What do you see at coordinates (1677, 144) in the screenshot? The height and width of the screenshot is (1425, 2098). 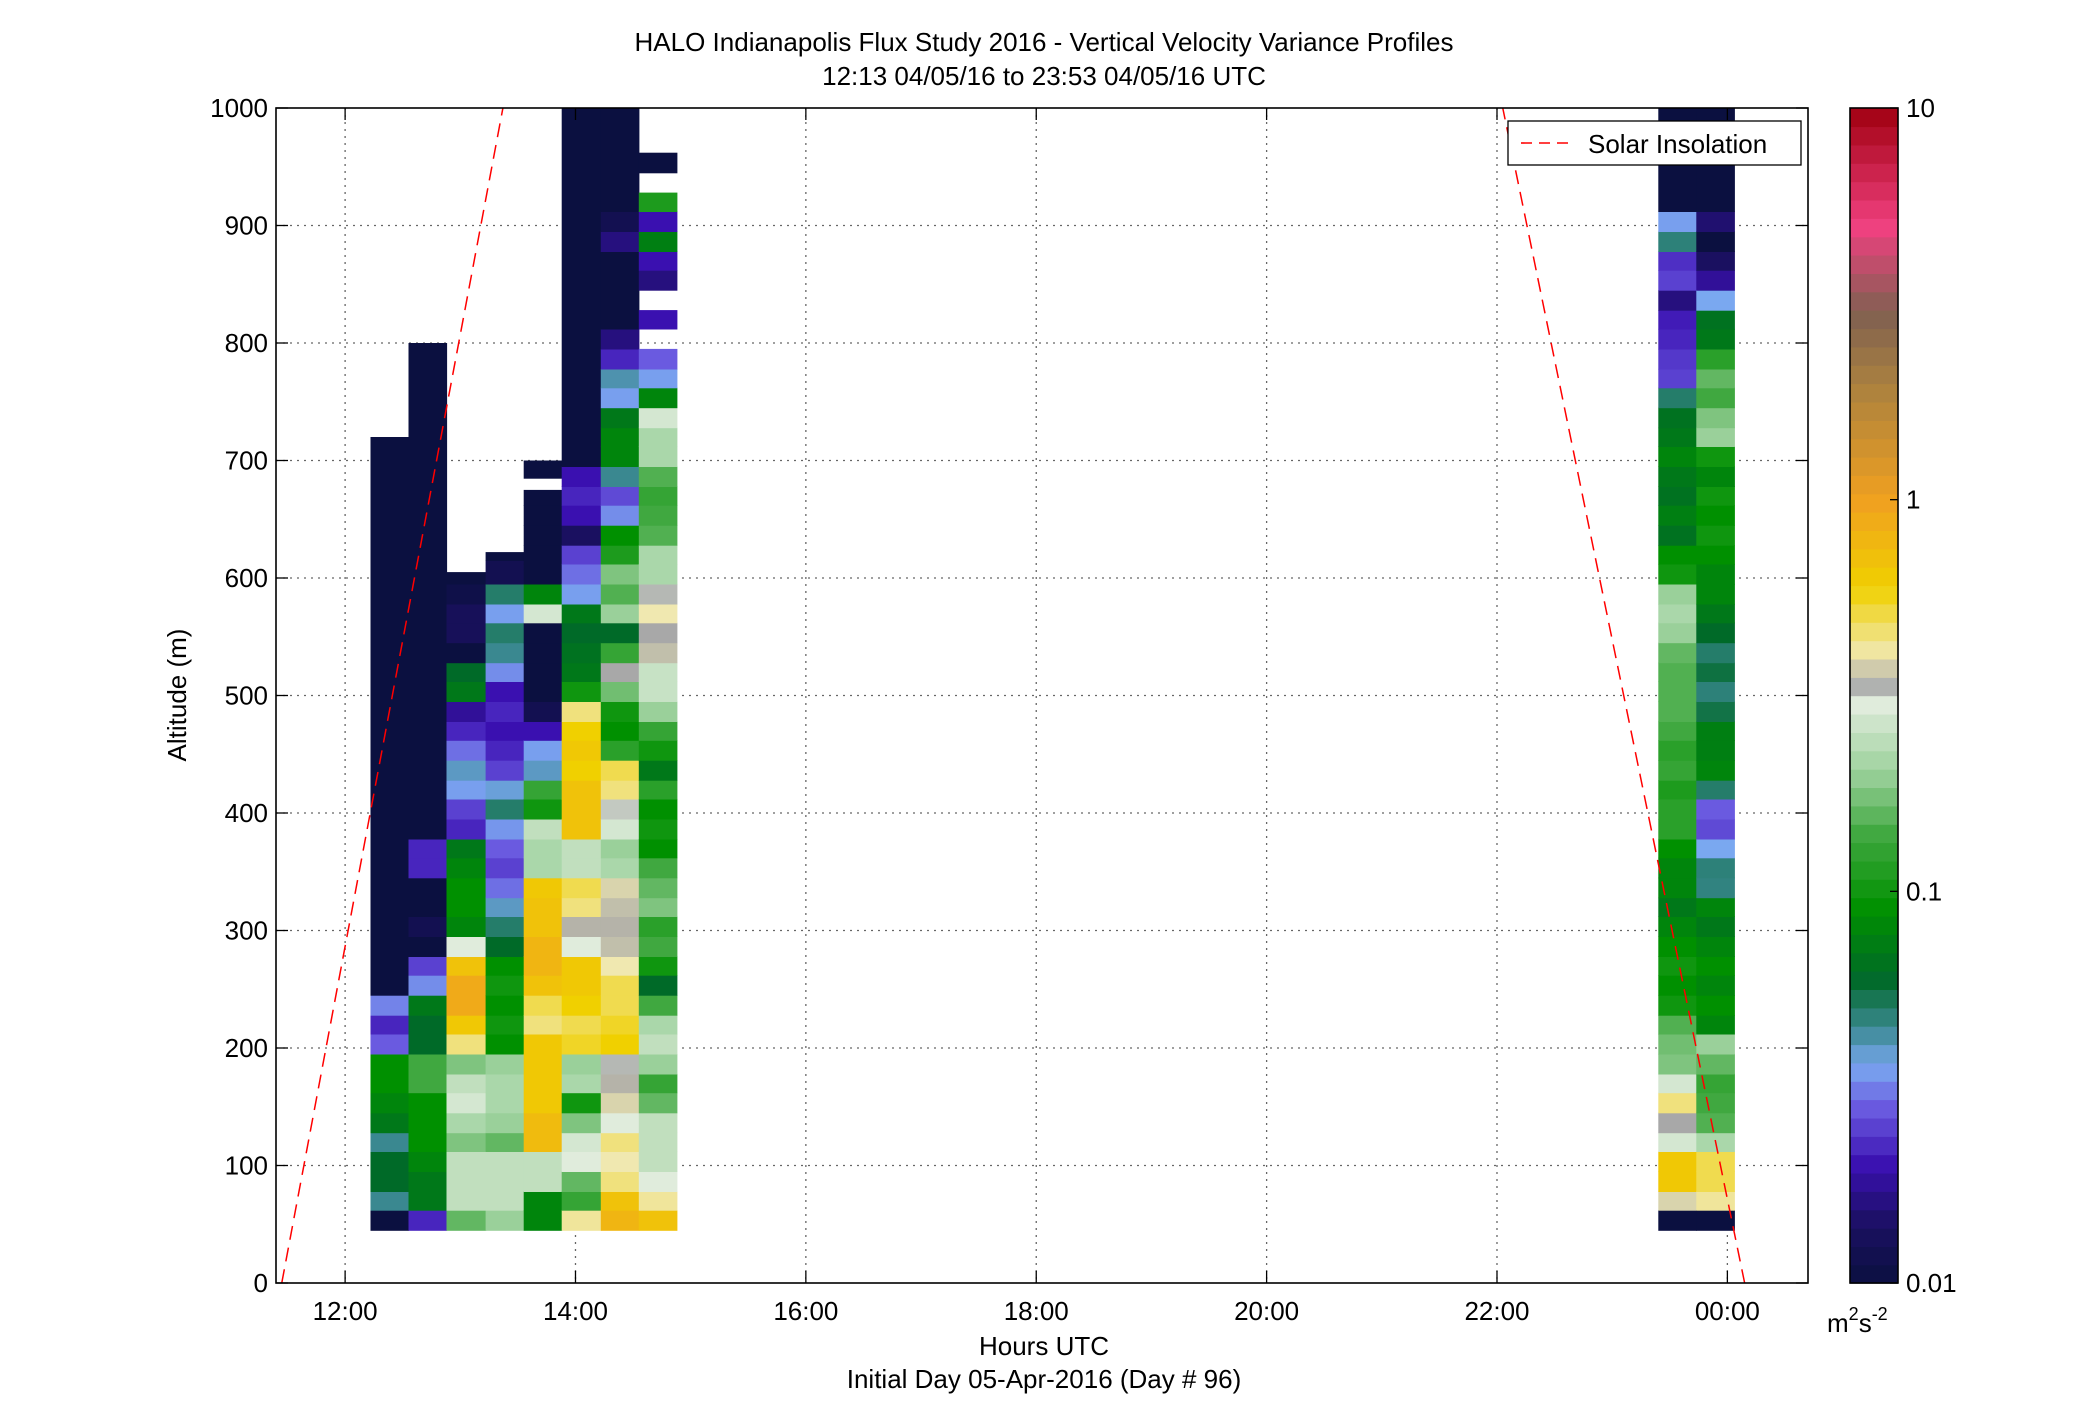 I see `legend-label: Solar Insolation` at bounding box center [1677, 144].